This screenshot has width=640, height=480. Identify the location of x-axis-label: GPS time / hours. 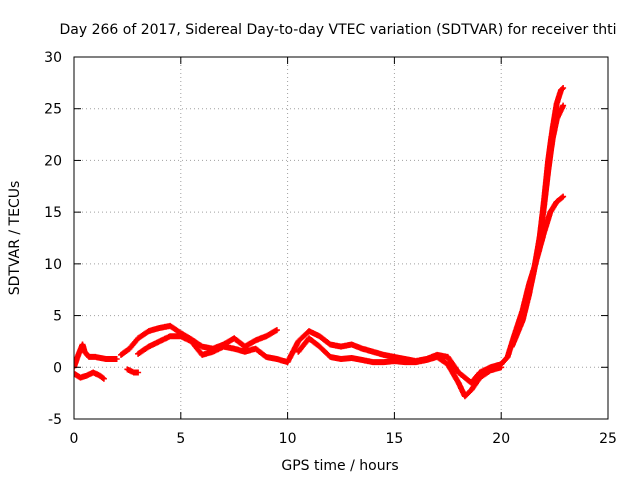
(339, 466).